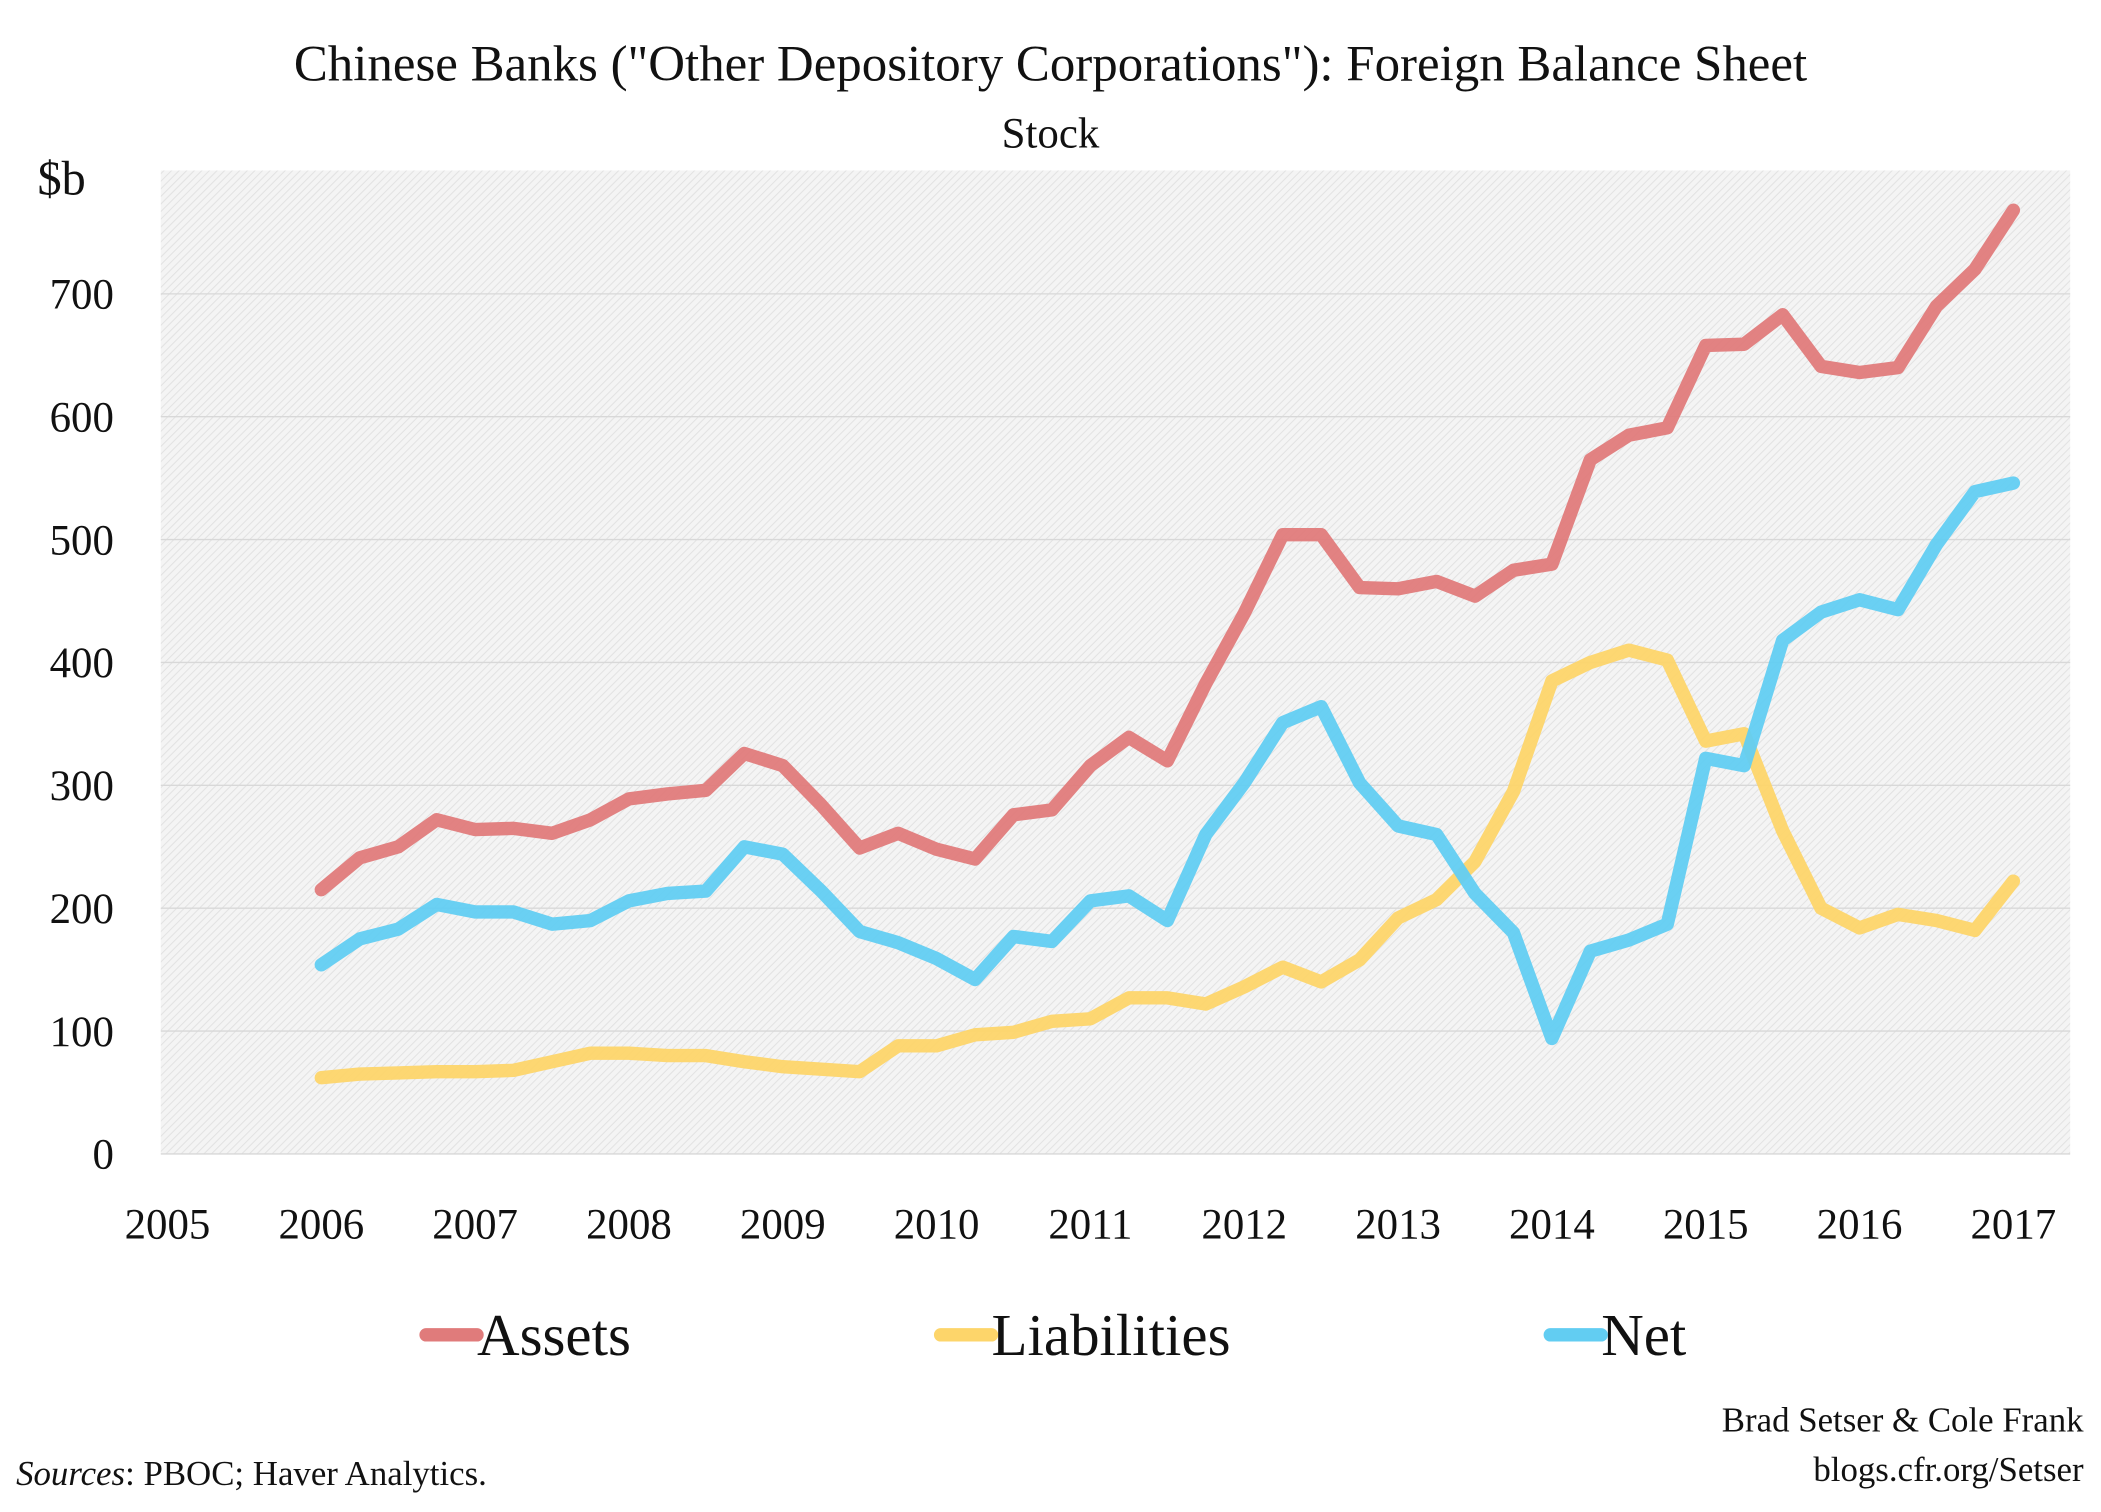 The height and width of the screenshot is (1512, 2101). Describe the element at coordinates (82, 786) in the screenshot. I see `y-tick-label: 300` at that location.